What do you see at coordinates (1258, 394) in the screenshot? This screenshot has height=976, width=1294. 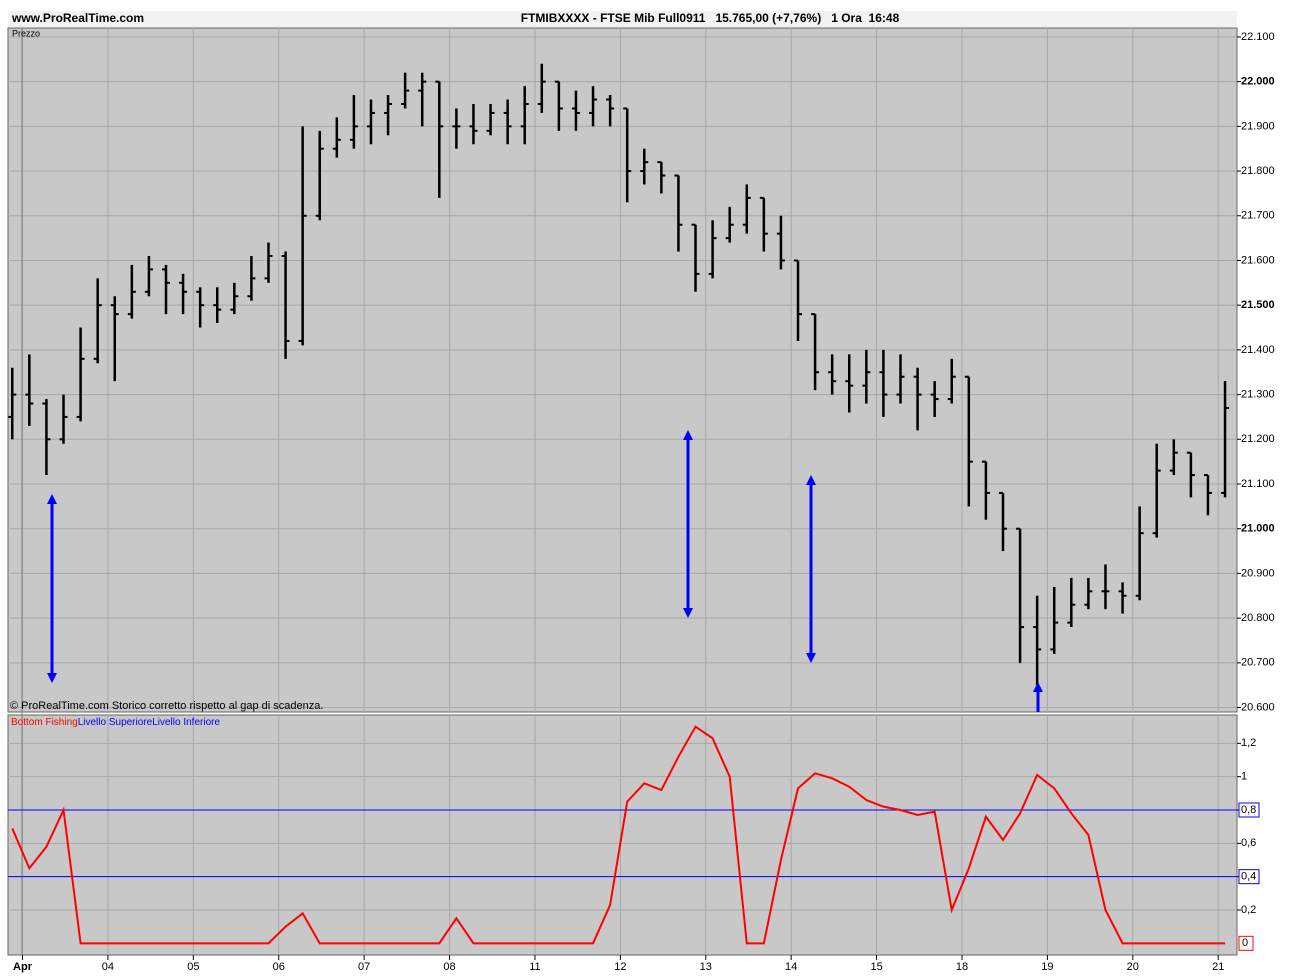 I see `y-tick-label: 21.300` at bounding box center [1258, 394].